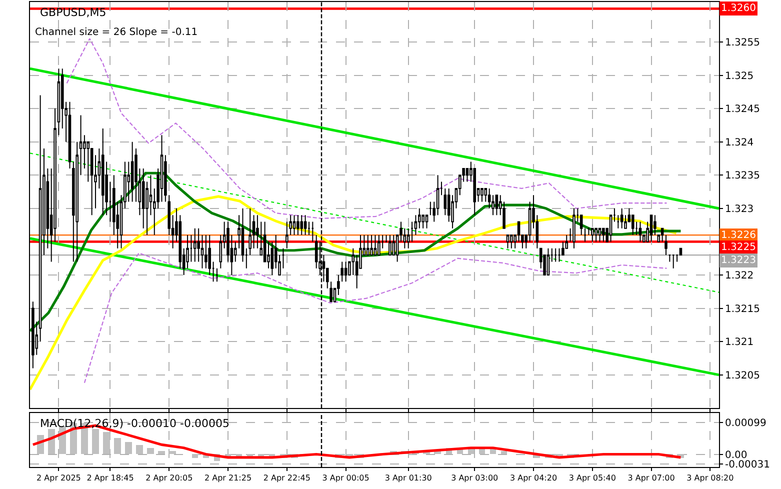  Describe the element at coordinates (169, 478) in the screenshot. I see `x-tick-label: 2 Apr 20:05` at that location.